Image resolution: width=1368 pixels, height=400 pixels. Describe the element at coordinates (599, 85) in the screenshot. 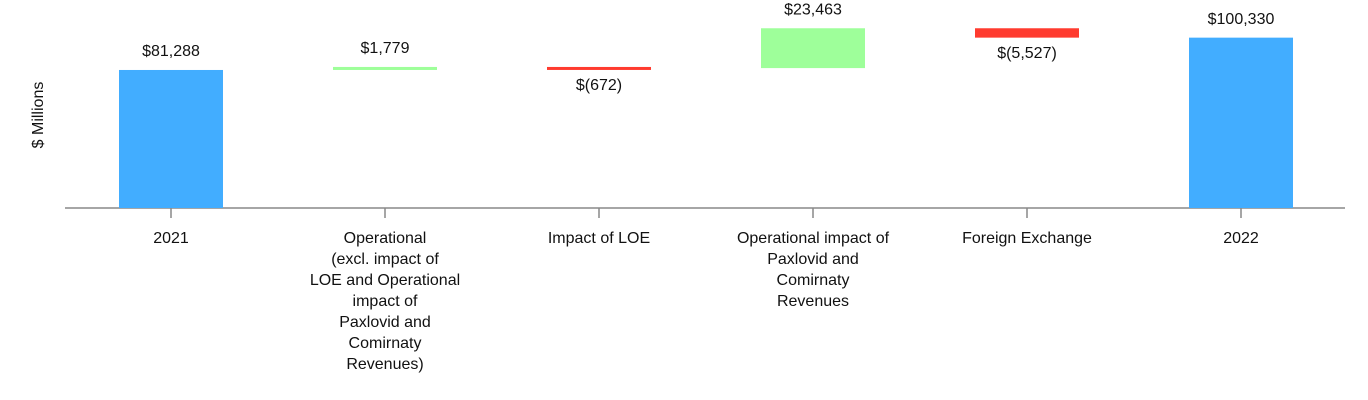

I see `value-label: $(672)` at that location.